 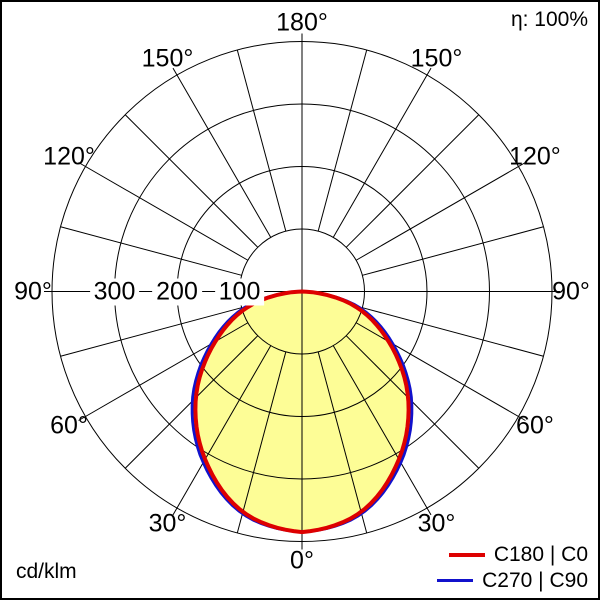 What do you see at coordinates (455, 581) in the screenshot?
I see `legend-line-blue` at bounding box center [455, 581].